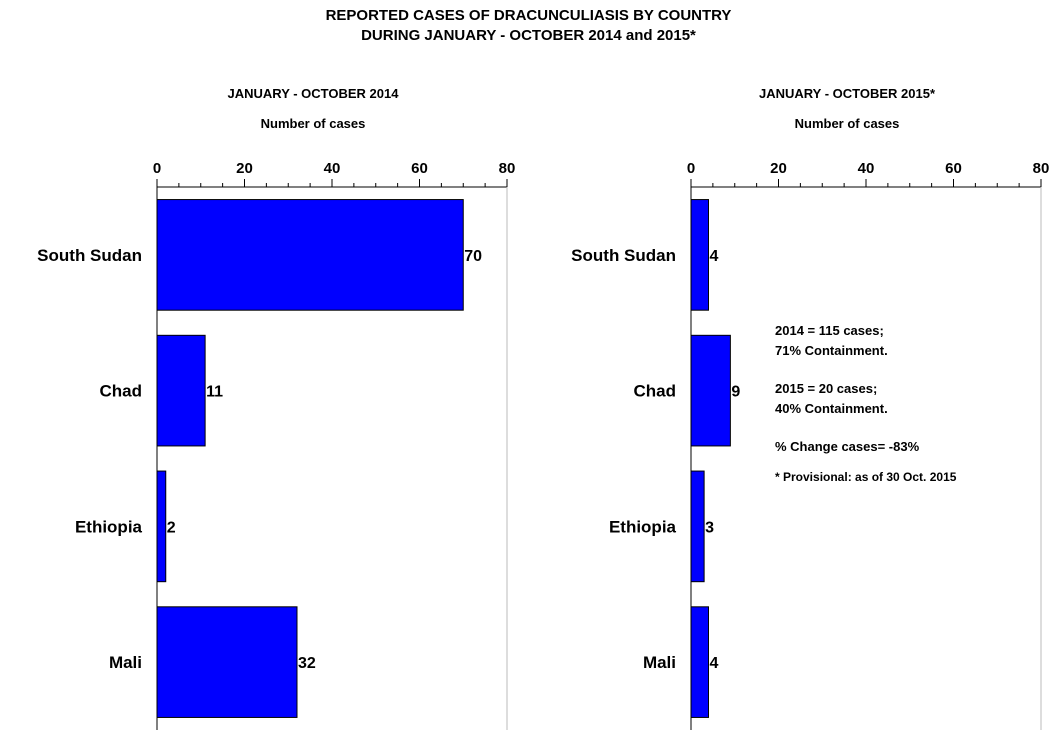 This screenshot has height=736, width=1057. I want to click on note-2015-cases: 2015 = 20 cases;, so click(826, 388).